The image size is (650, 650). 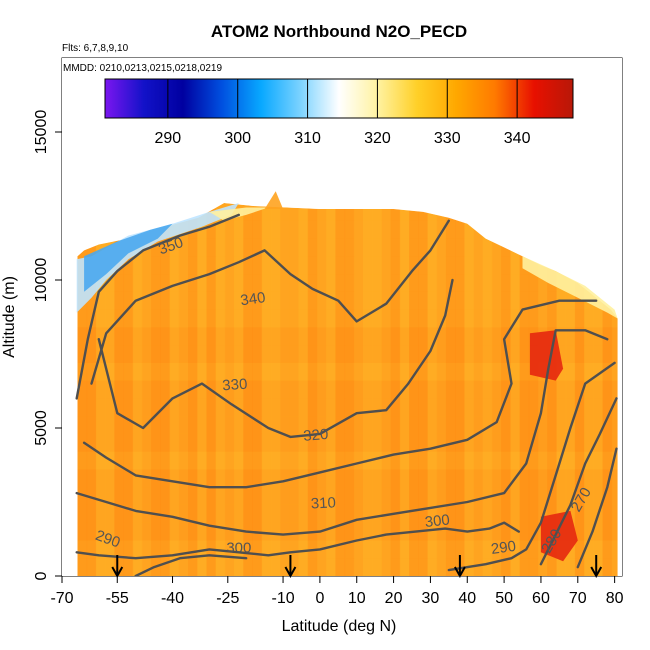 I want to click on colorbar: 290 300 310 320 330 340, so click(x=339, y=112).